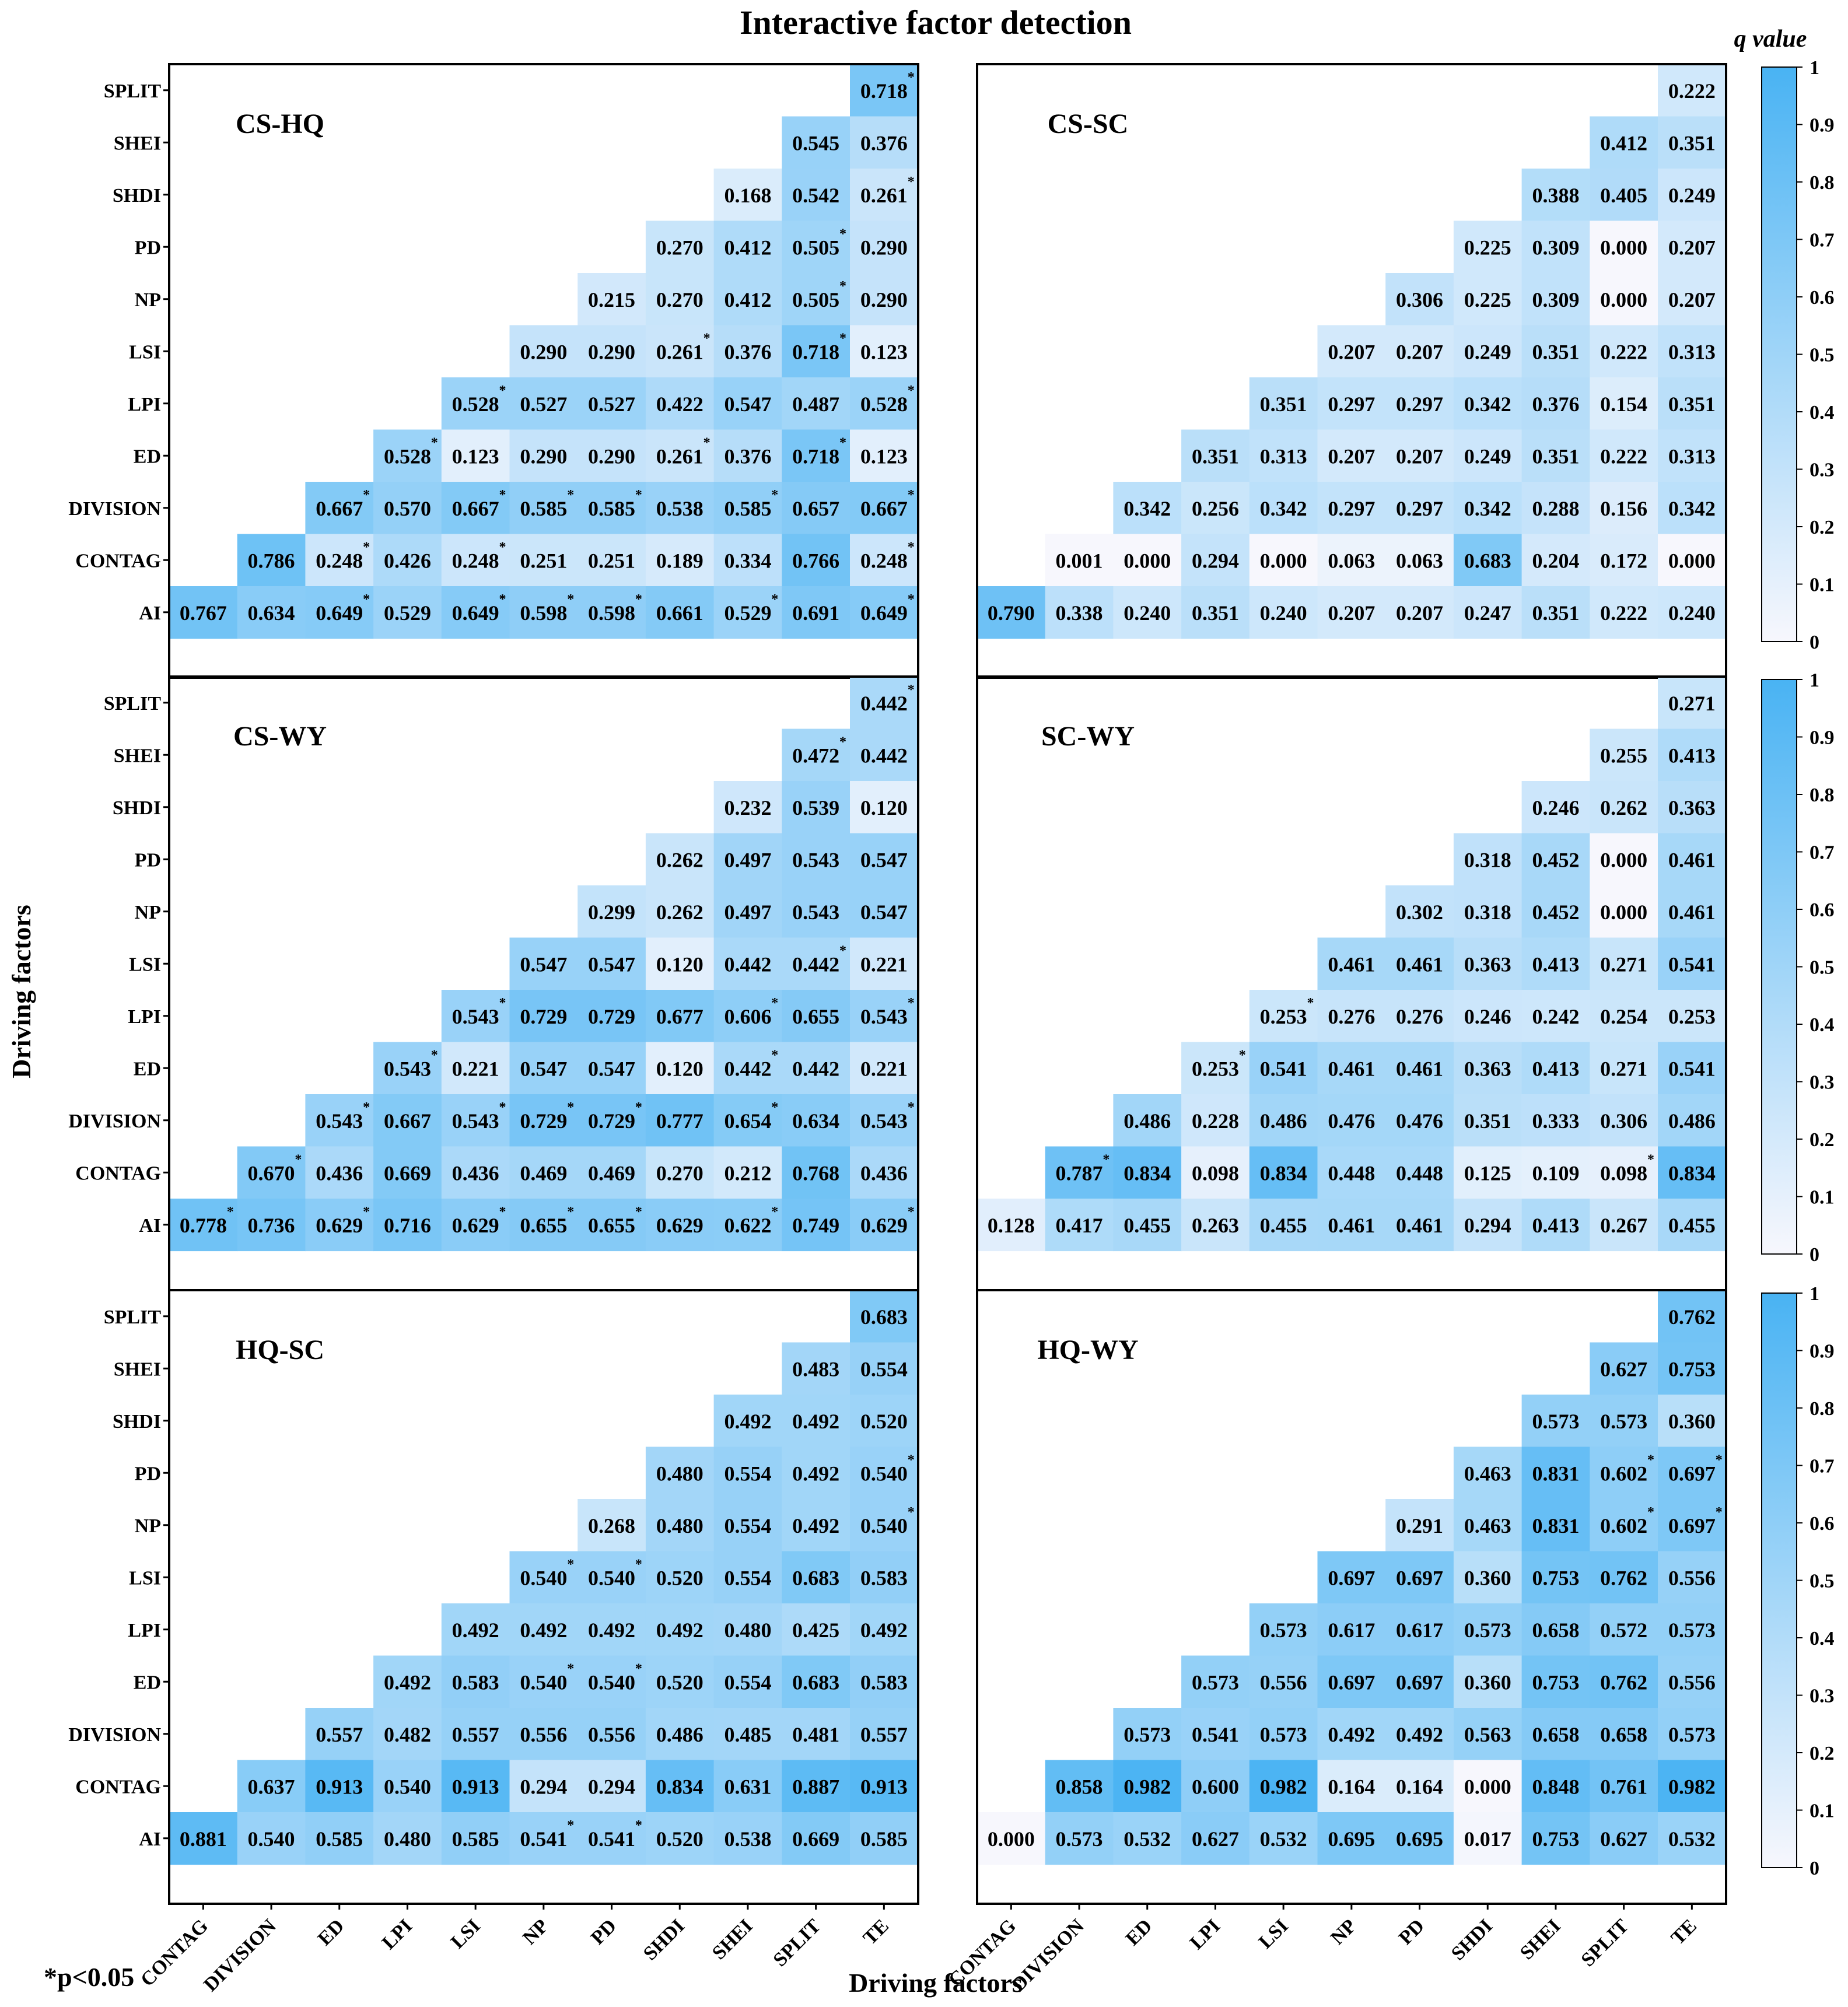  Describe the element at coordinates (1147, 613) in the screenshot. I see `cell-value-label: 0.240` at that location.